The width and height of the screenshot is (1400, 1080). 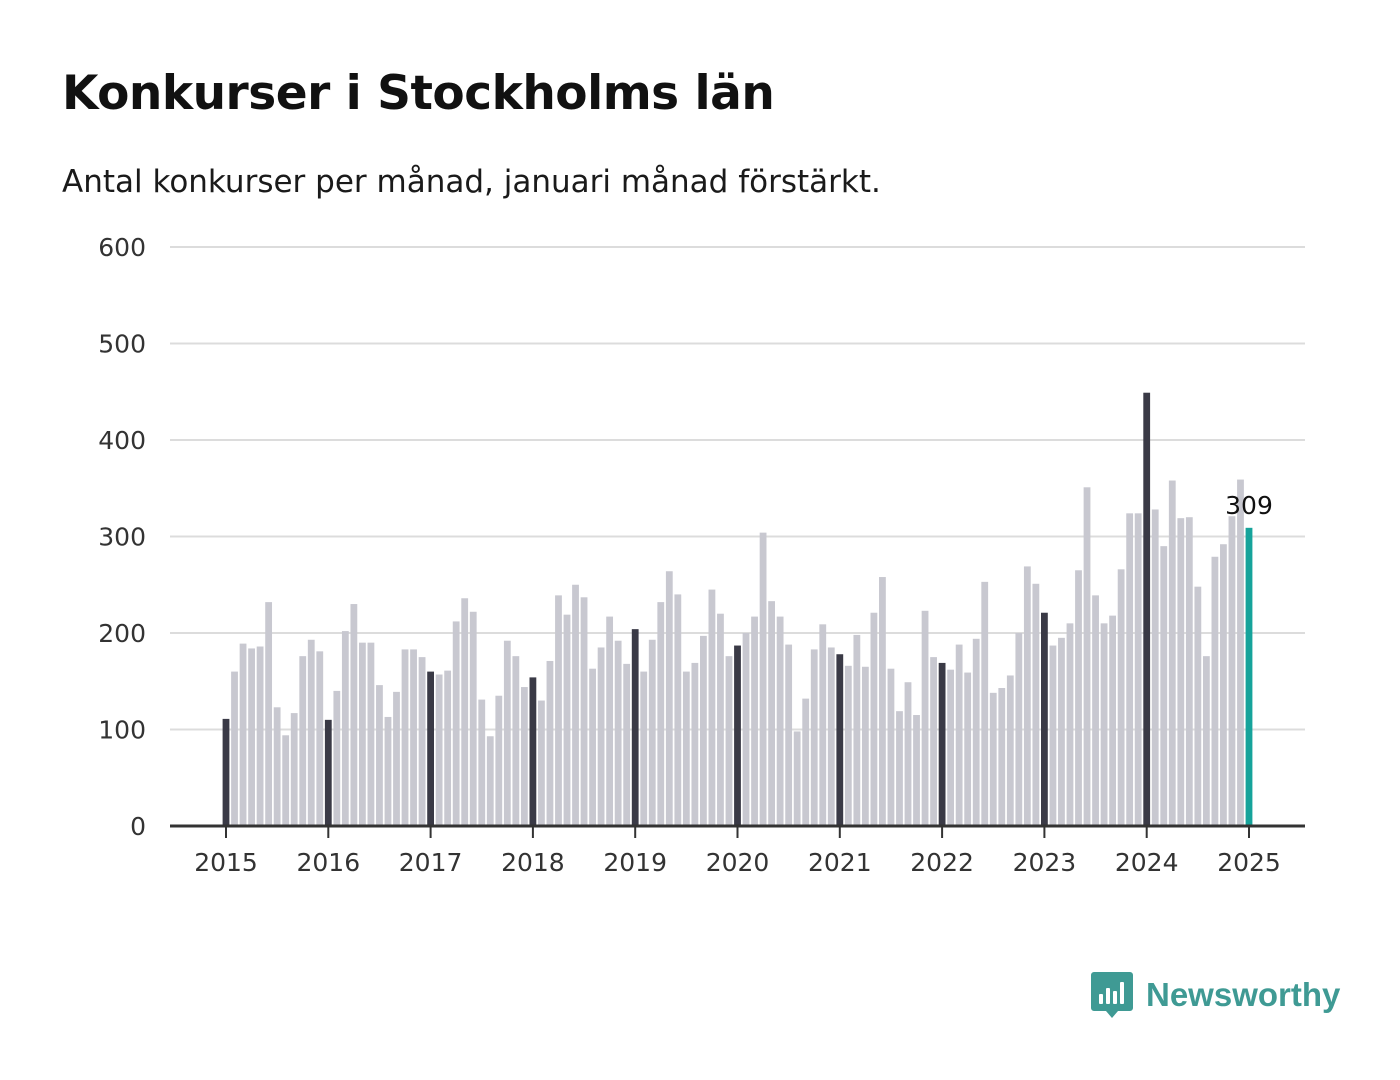 I want to click on bar-chart-icon, so click(x=1112, y=995).